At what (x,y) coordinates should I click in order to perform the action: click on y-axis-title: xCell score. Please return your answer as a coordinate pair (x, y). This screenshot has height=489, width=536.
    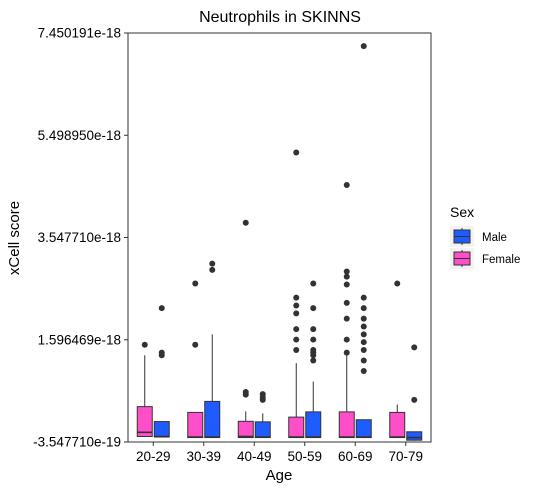
    Looking at the image, I should click on (14, 238).